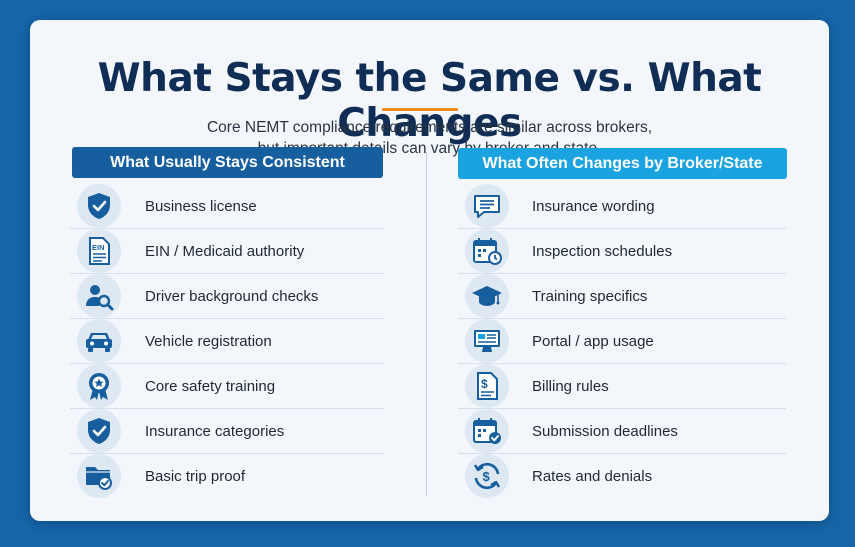 This screenshot has width=855, height=547. I want to click on list-item: Driver background checks, so click(227, 296).